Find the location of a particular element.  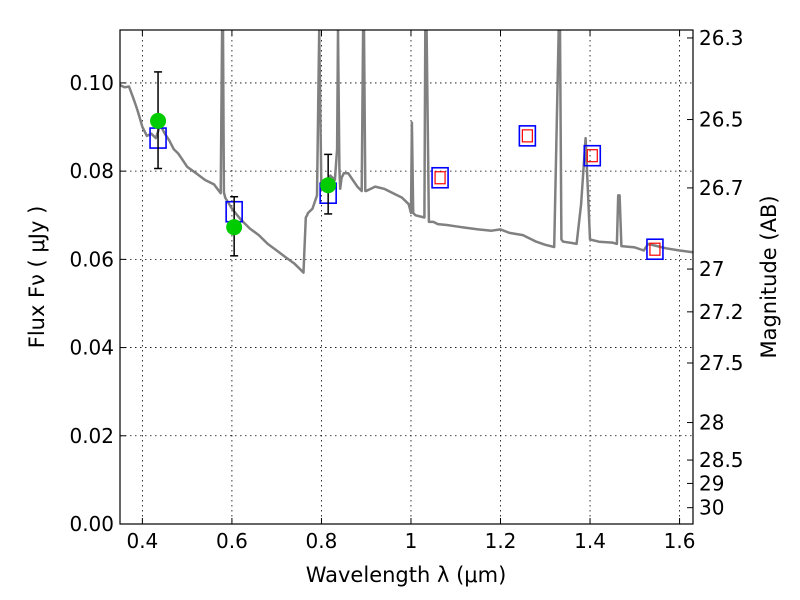

right-tick-label: 29 is located at coordinates (711, 483).